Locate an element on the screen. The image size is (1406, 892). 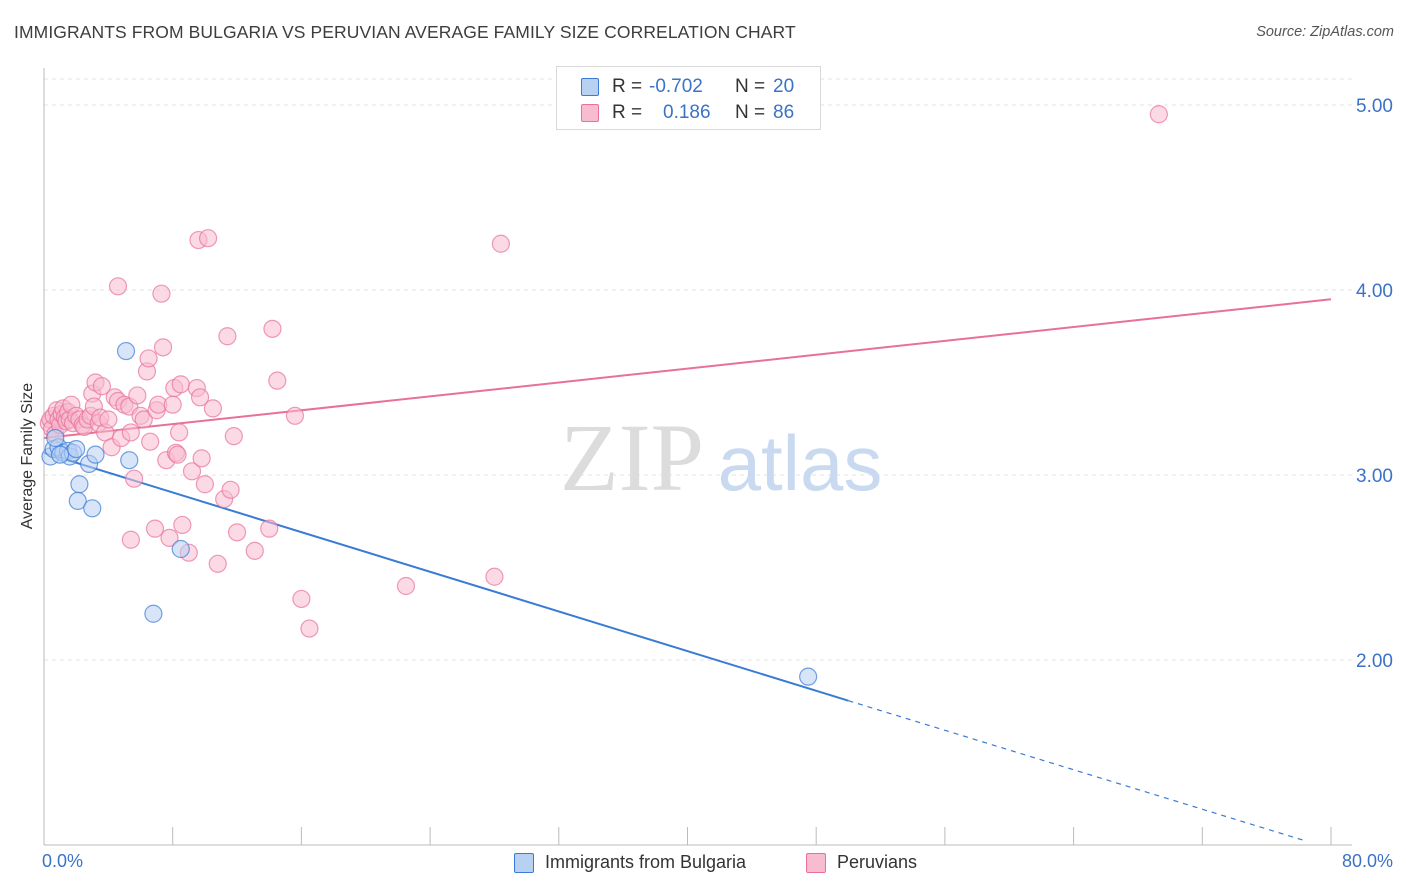
legend-r-value-peruvians: 0.186 is located at coordinates (687, 112).